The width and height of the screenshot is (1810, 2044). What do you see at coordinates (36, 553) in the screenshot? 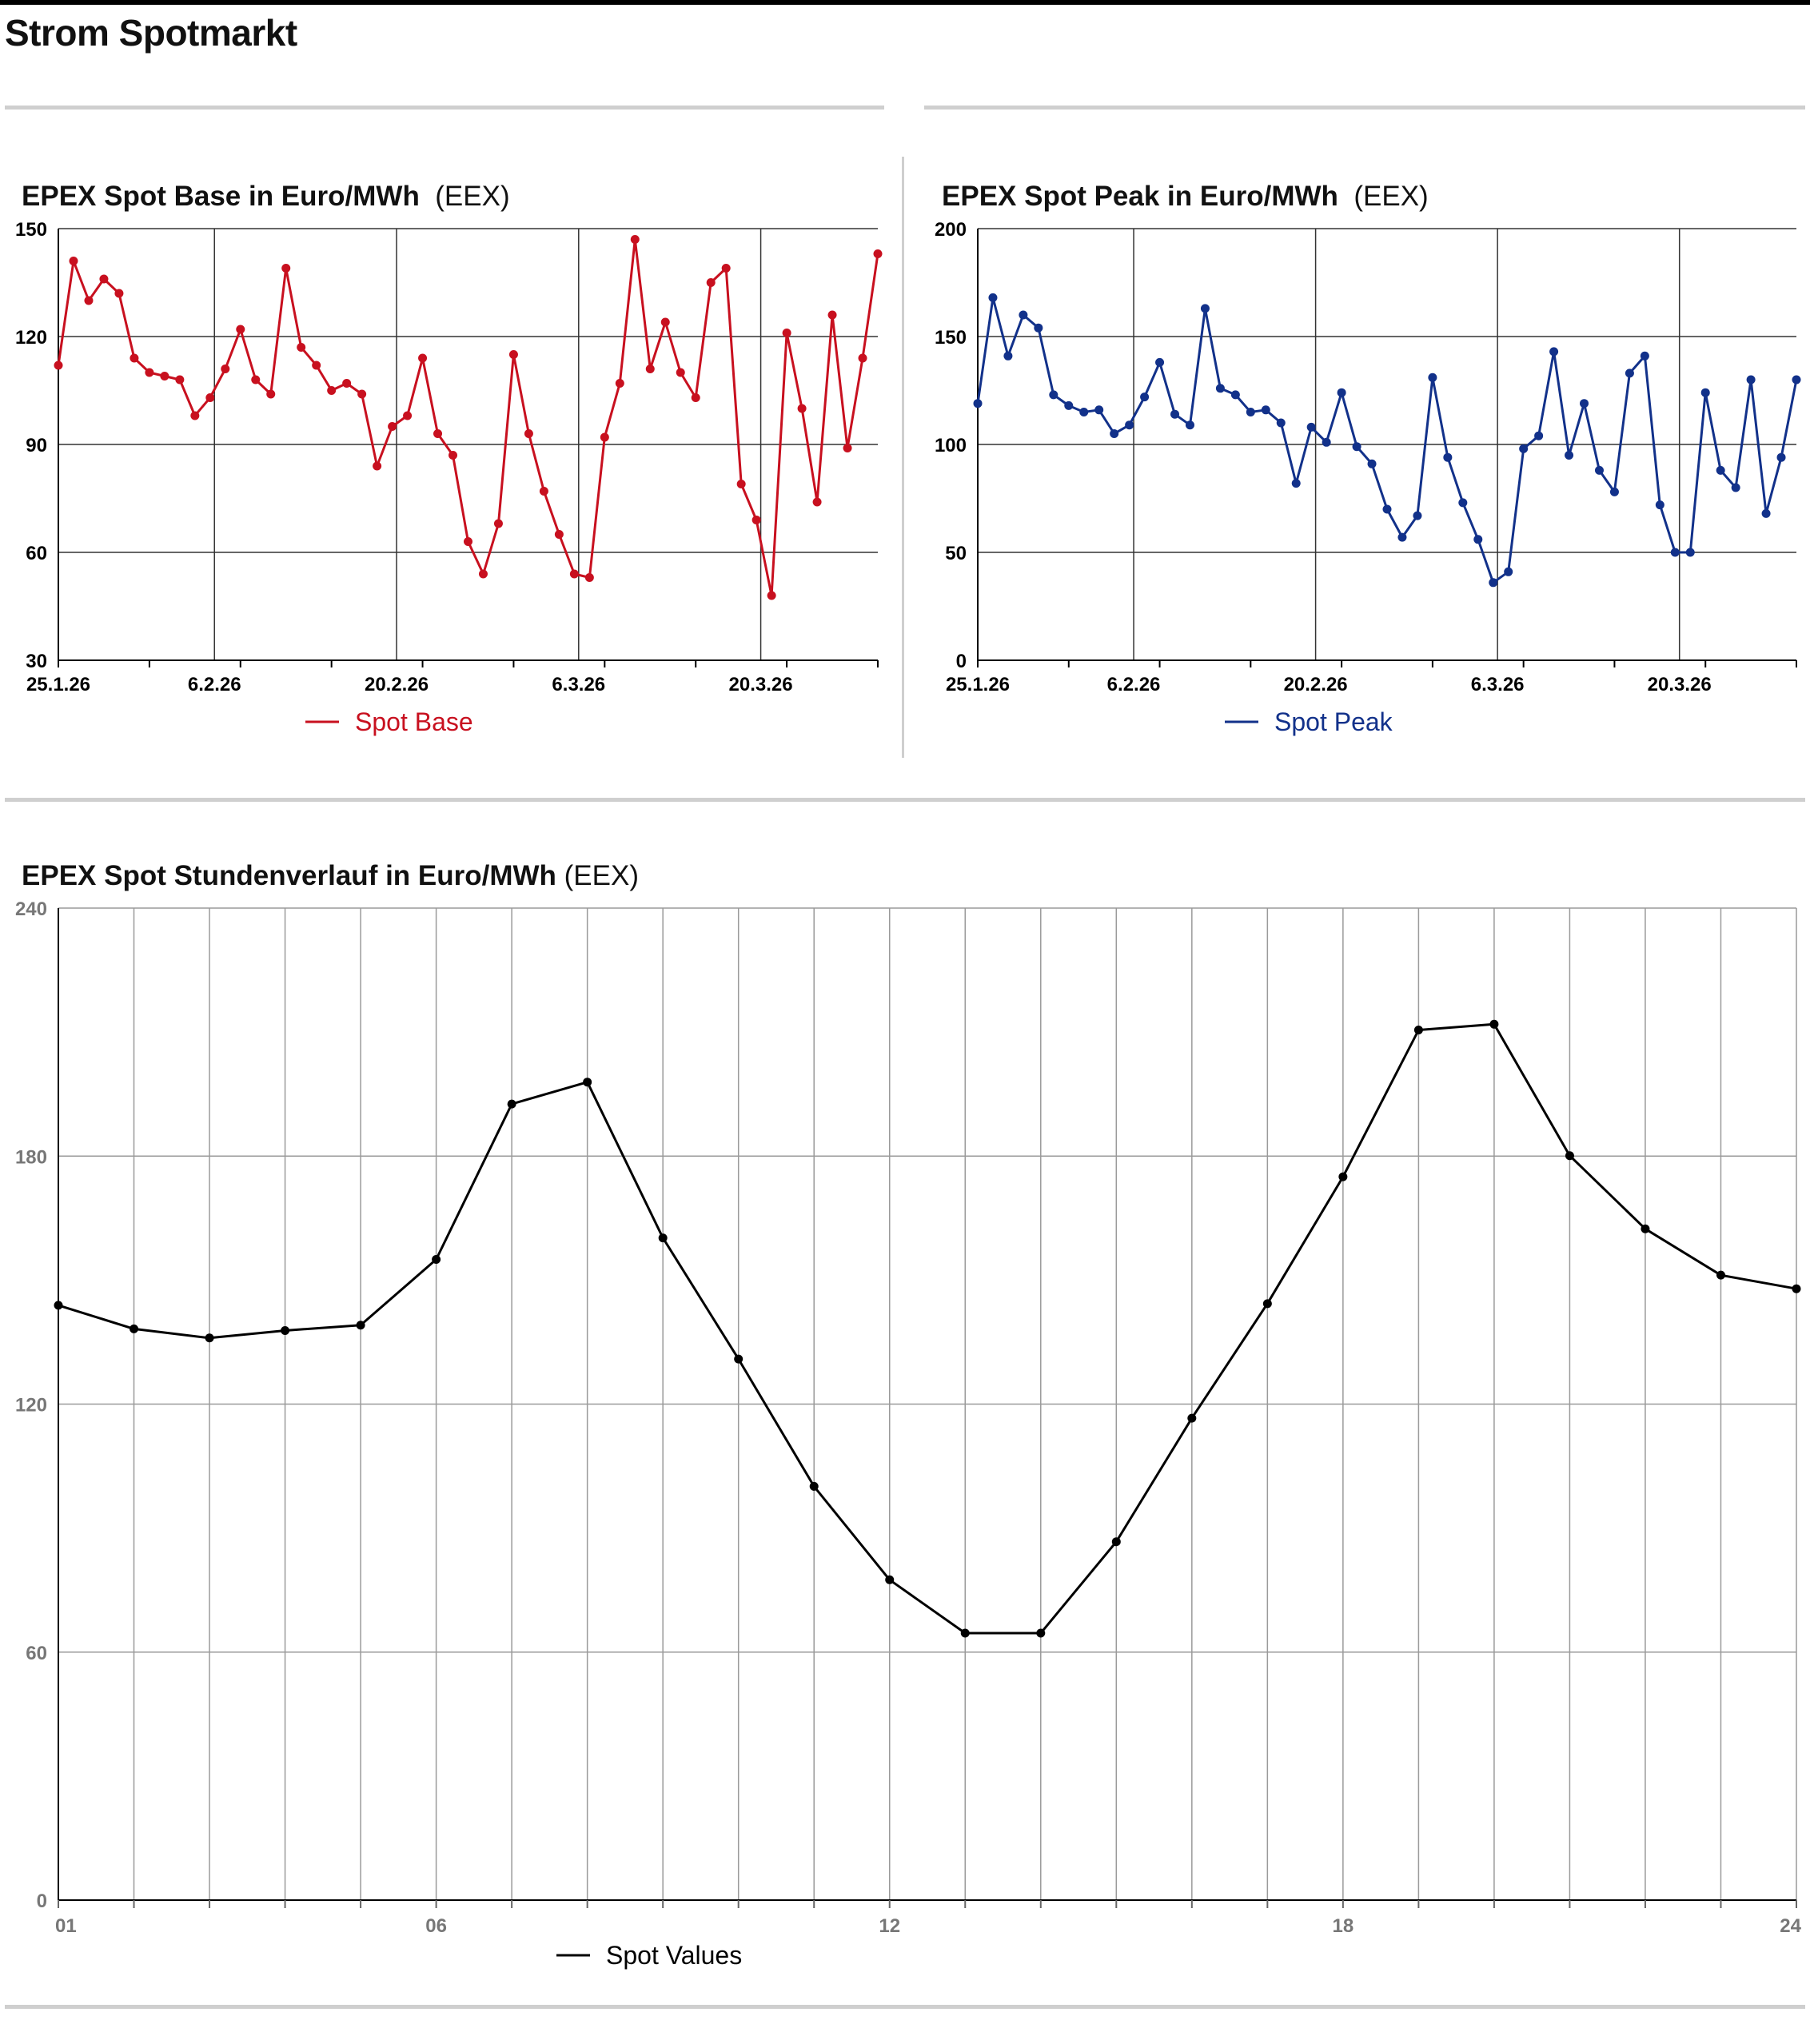
I see `y-tick-label: 60` at bounding box center [36, 553].